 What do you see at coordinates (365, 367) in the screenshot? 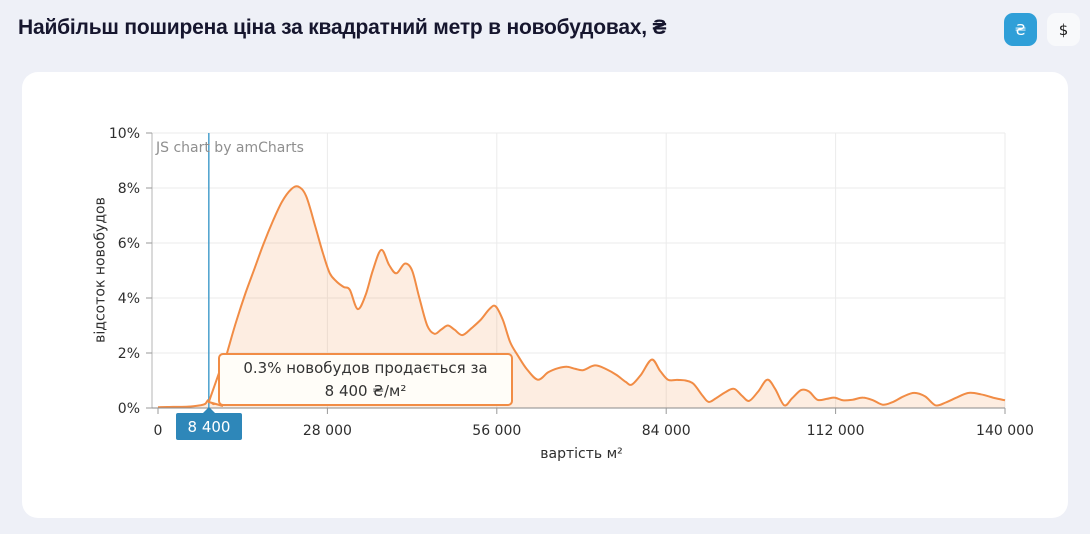
I see `tooltip-line1: 0.3% новобудов продається за` at bounding box center [365, 367].